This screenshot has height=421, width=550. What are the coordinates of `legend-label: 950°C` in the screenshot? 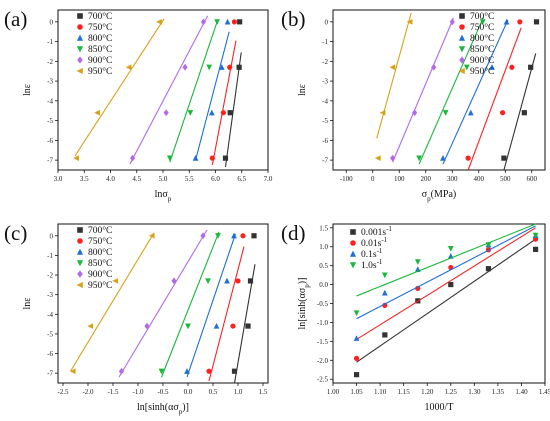 It's located at (100, 285).